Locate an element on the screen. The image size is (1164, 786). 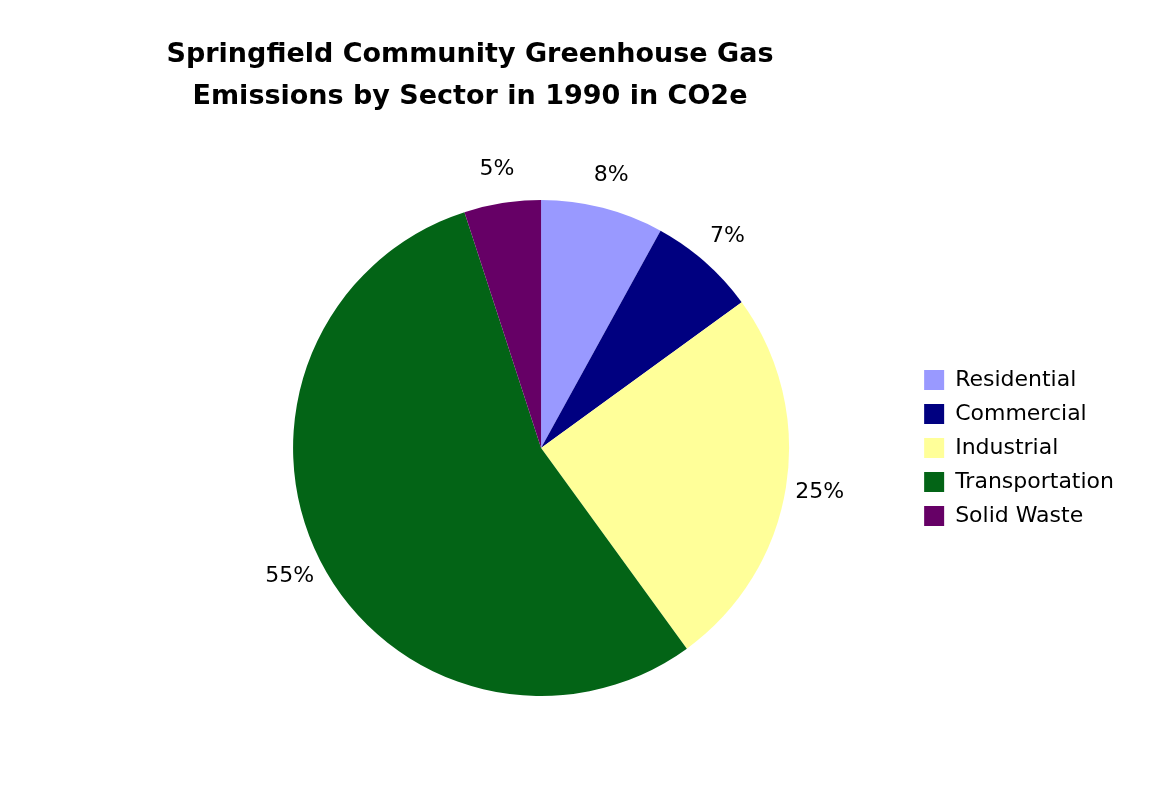
legend-label: Commercial is located at coordinates (1021, 412).